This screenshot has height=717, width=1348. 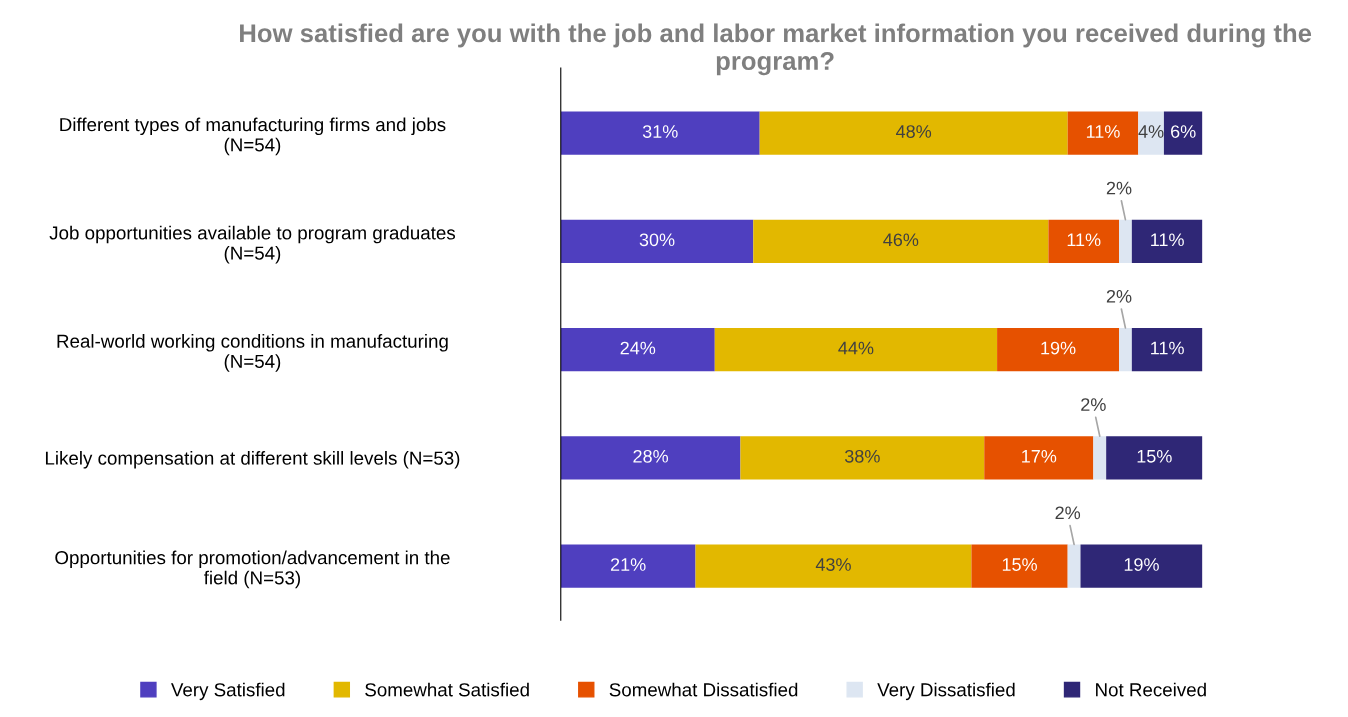 I want to click on data-label: 48%, so click(x=914, y=131).